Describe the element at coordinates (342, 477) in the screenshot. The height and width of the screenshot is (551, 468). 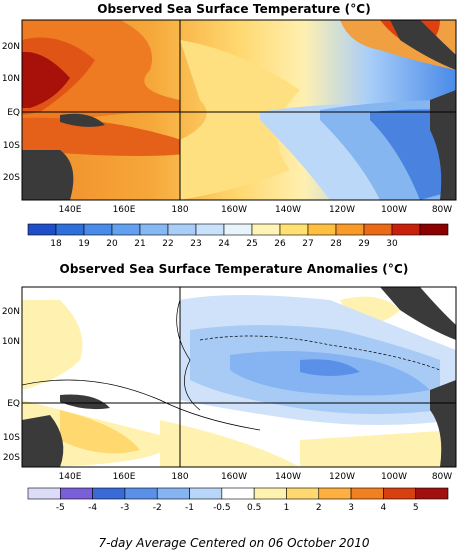
I see `anomaly-lon-label: 120W` at that location.